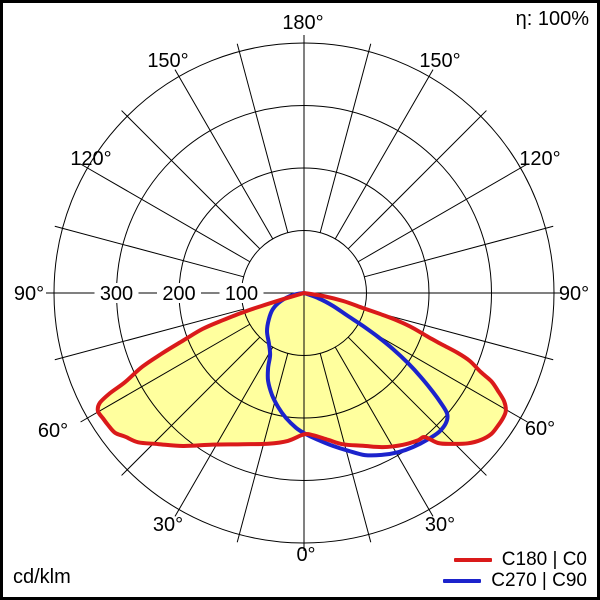 This screenshot has width=600, height=600. I want to click on radial-scale-label: 200, so click(178, 294).